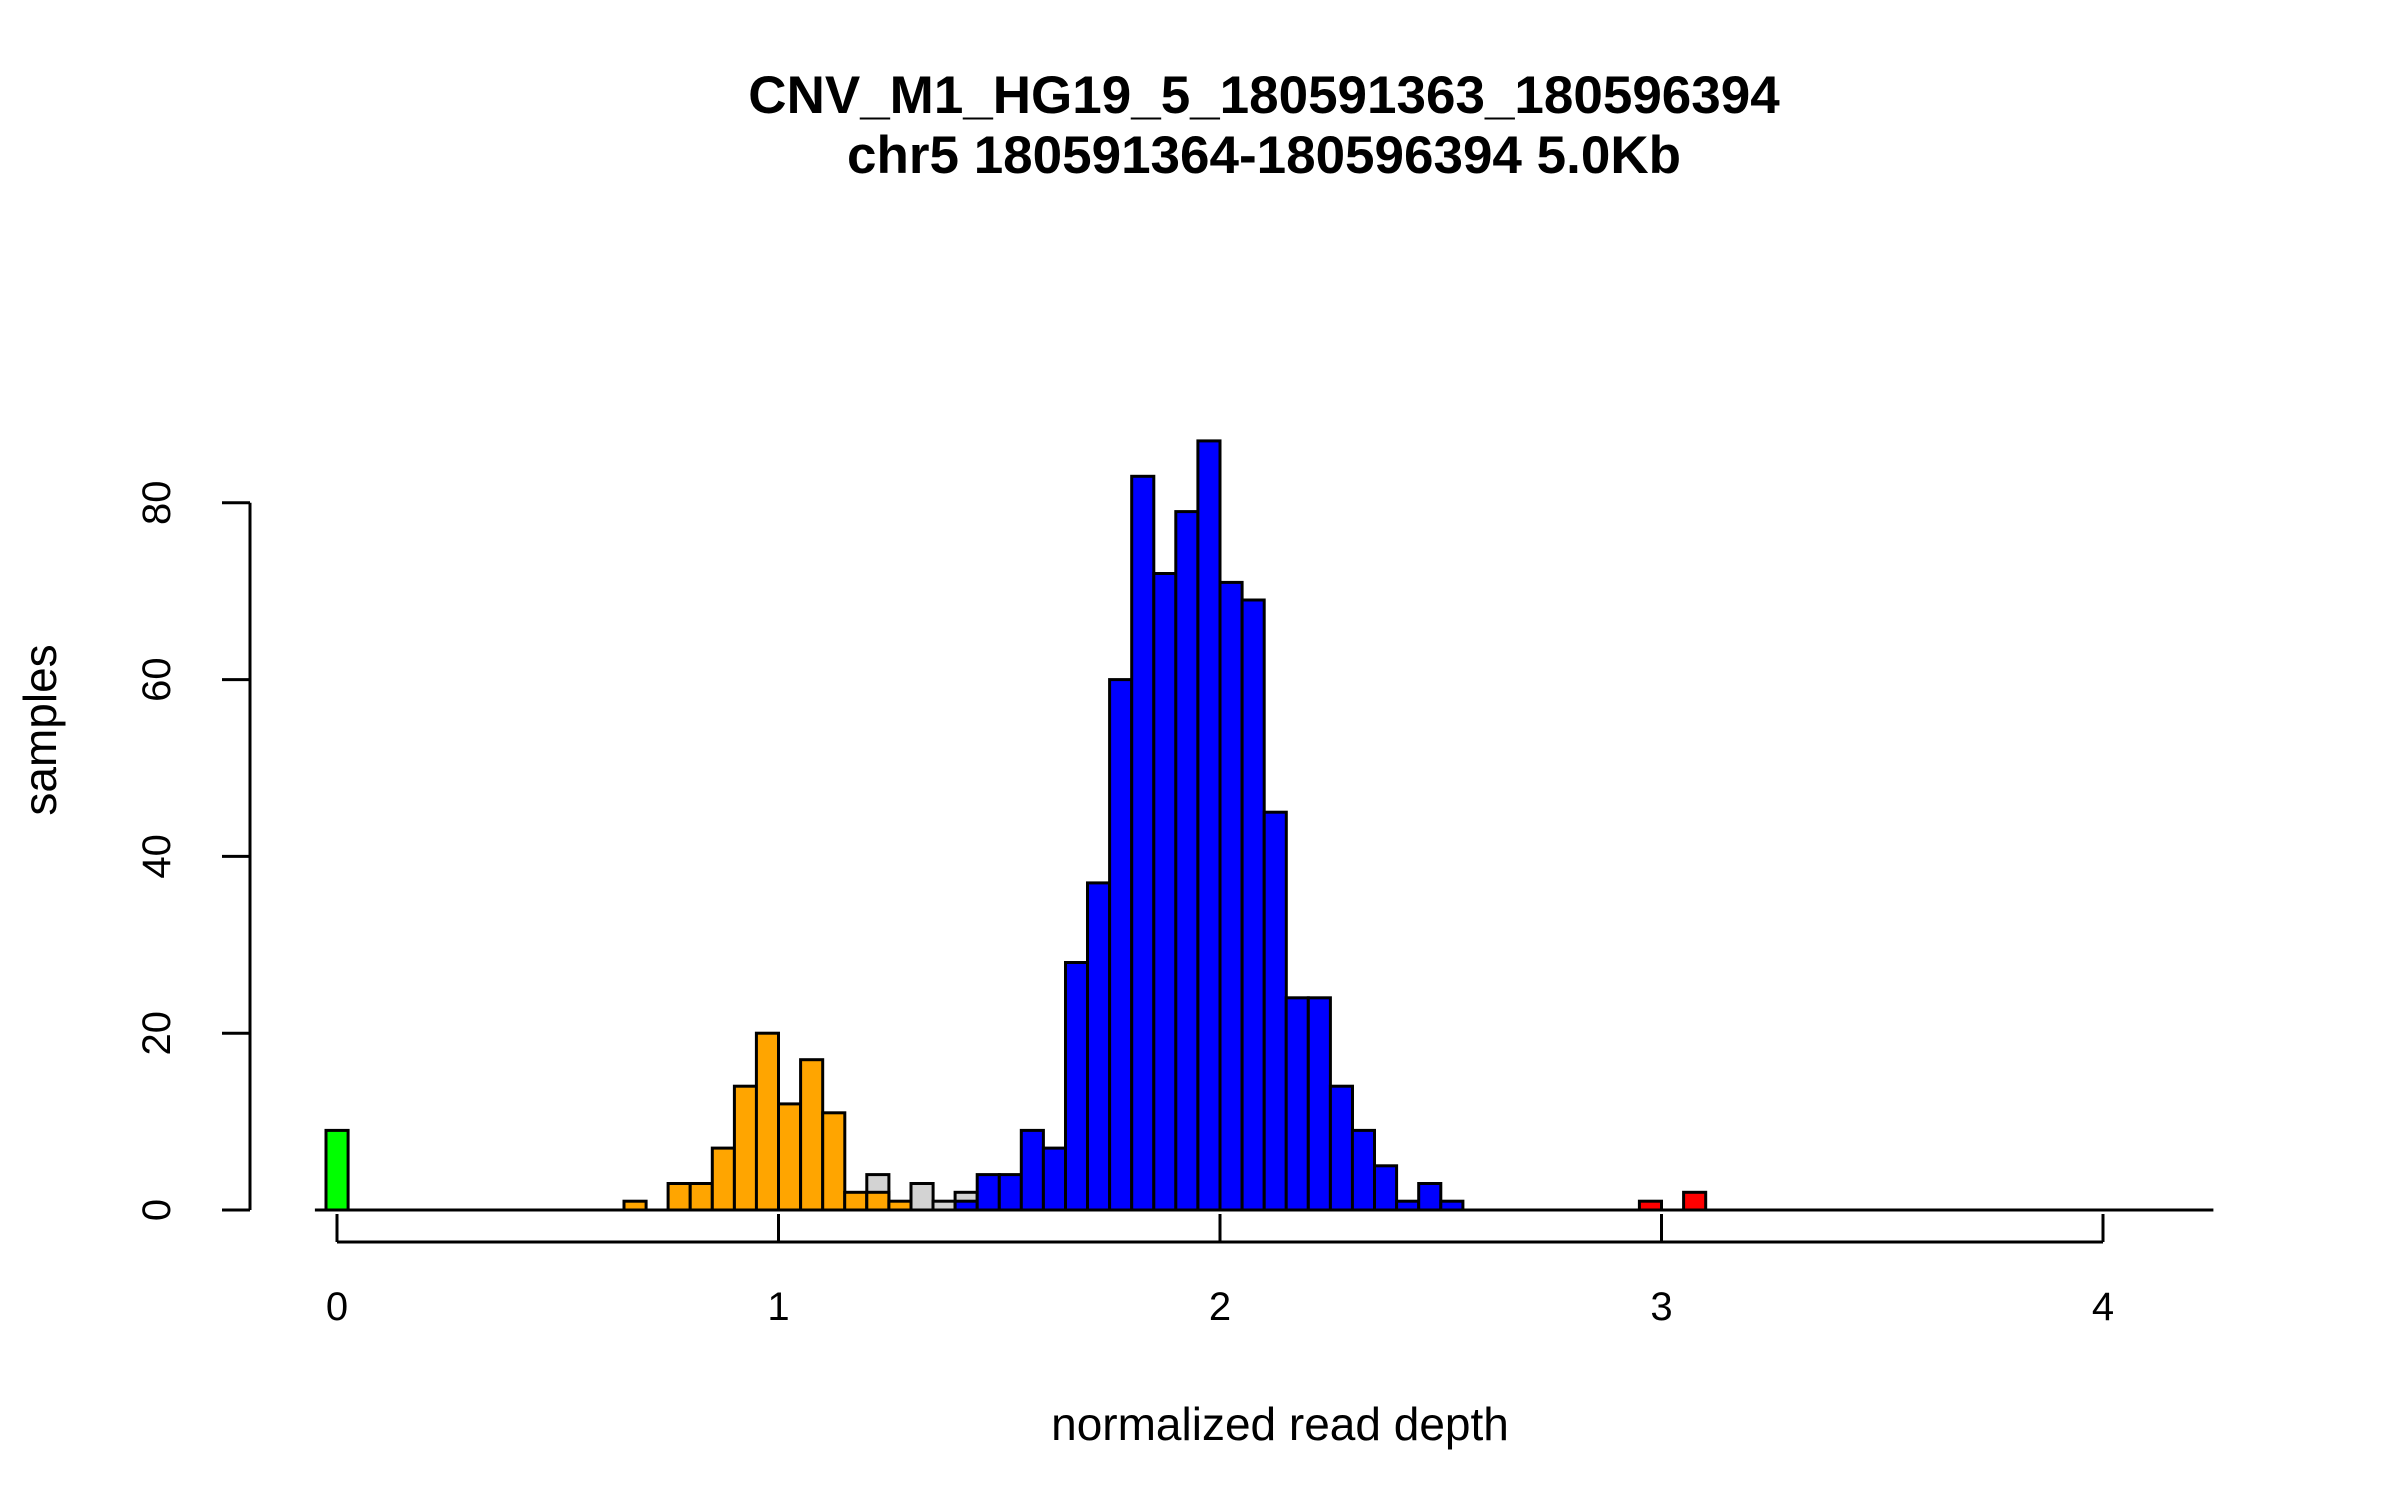 The image size is (2400, 1500). I want to click on x-tick-label: 3, so click(1661, 1307).